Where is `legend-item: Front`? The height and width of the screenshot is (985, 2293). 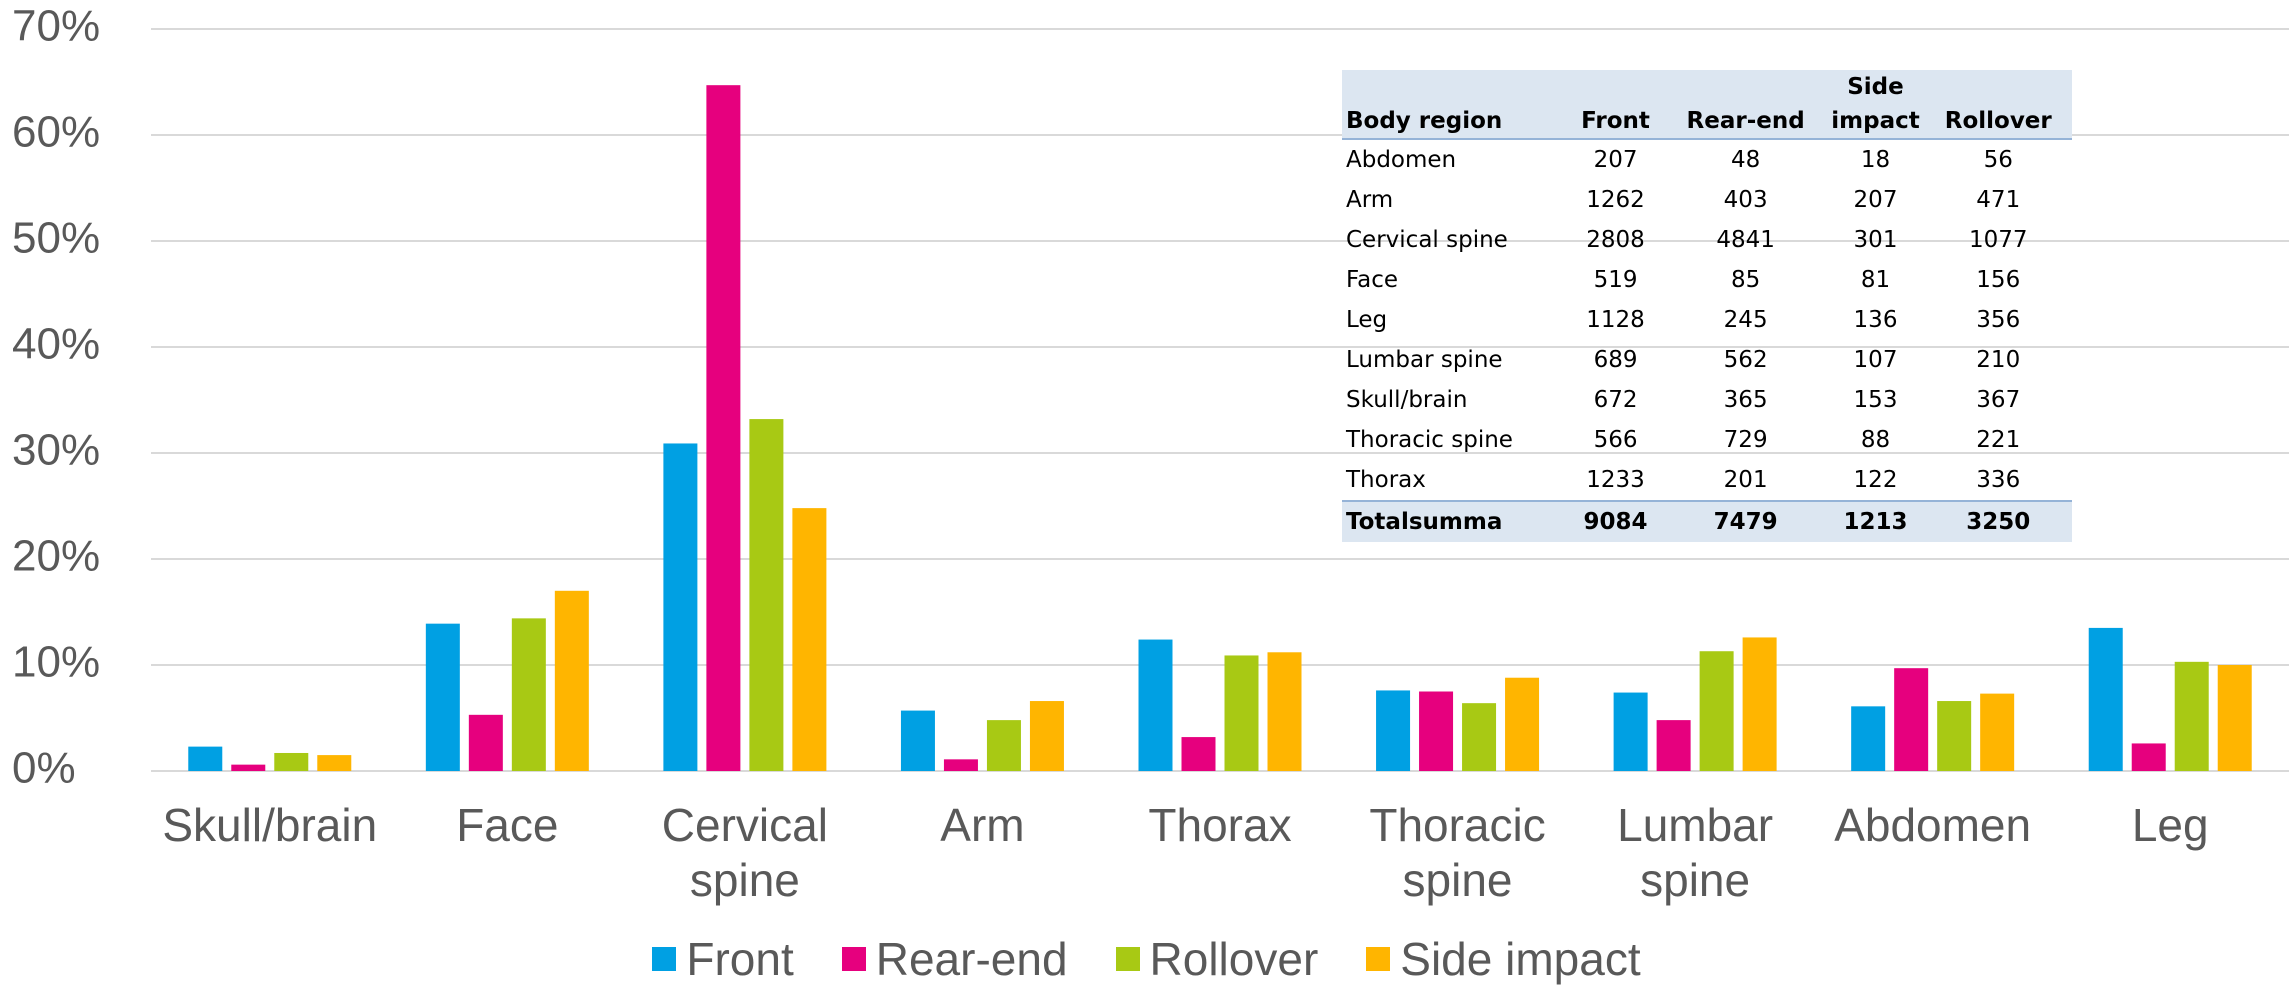
legend-item: Front is located at coordinates (723, 958).